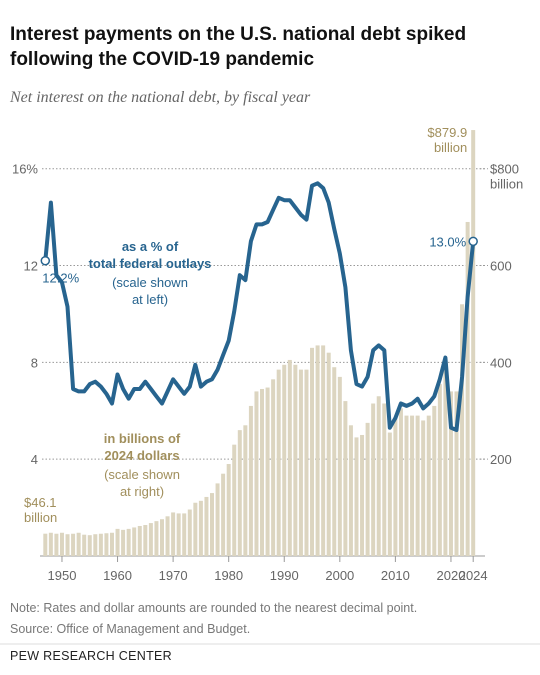  I want to click on value-label: $879.9 billion, so click(447, 140).